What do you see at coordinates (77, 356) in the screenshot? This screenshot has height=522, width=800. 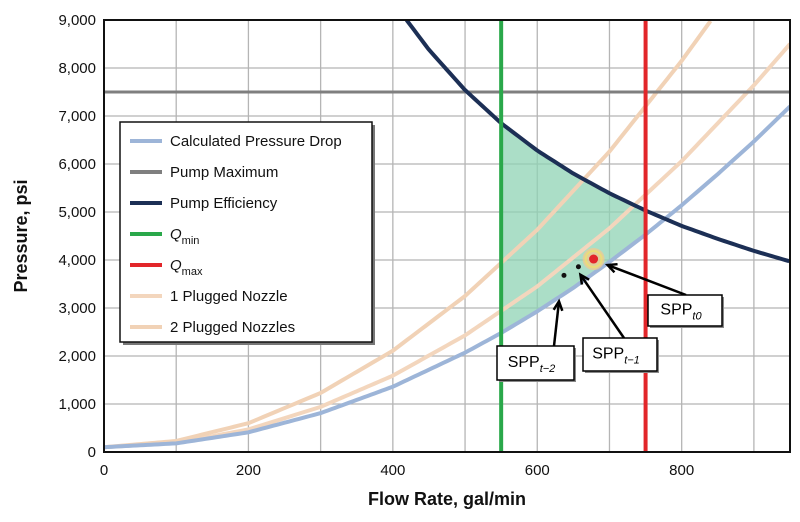 I see `y-tick-label: 2,000` at bounding box center [77, 356].